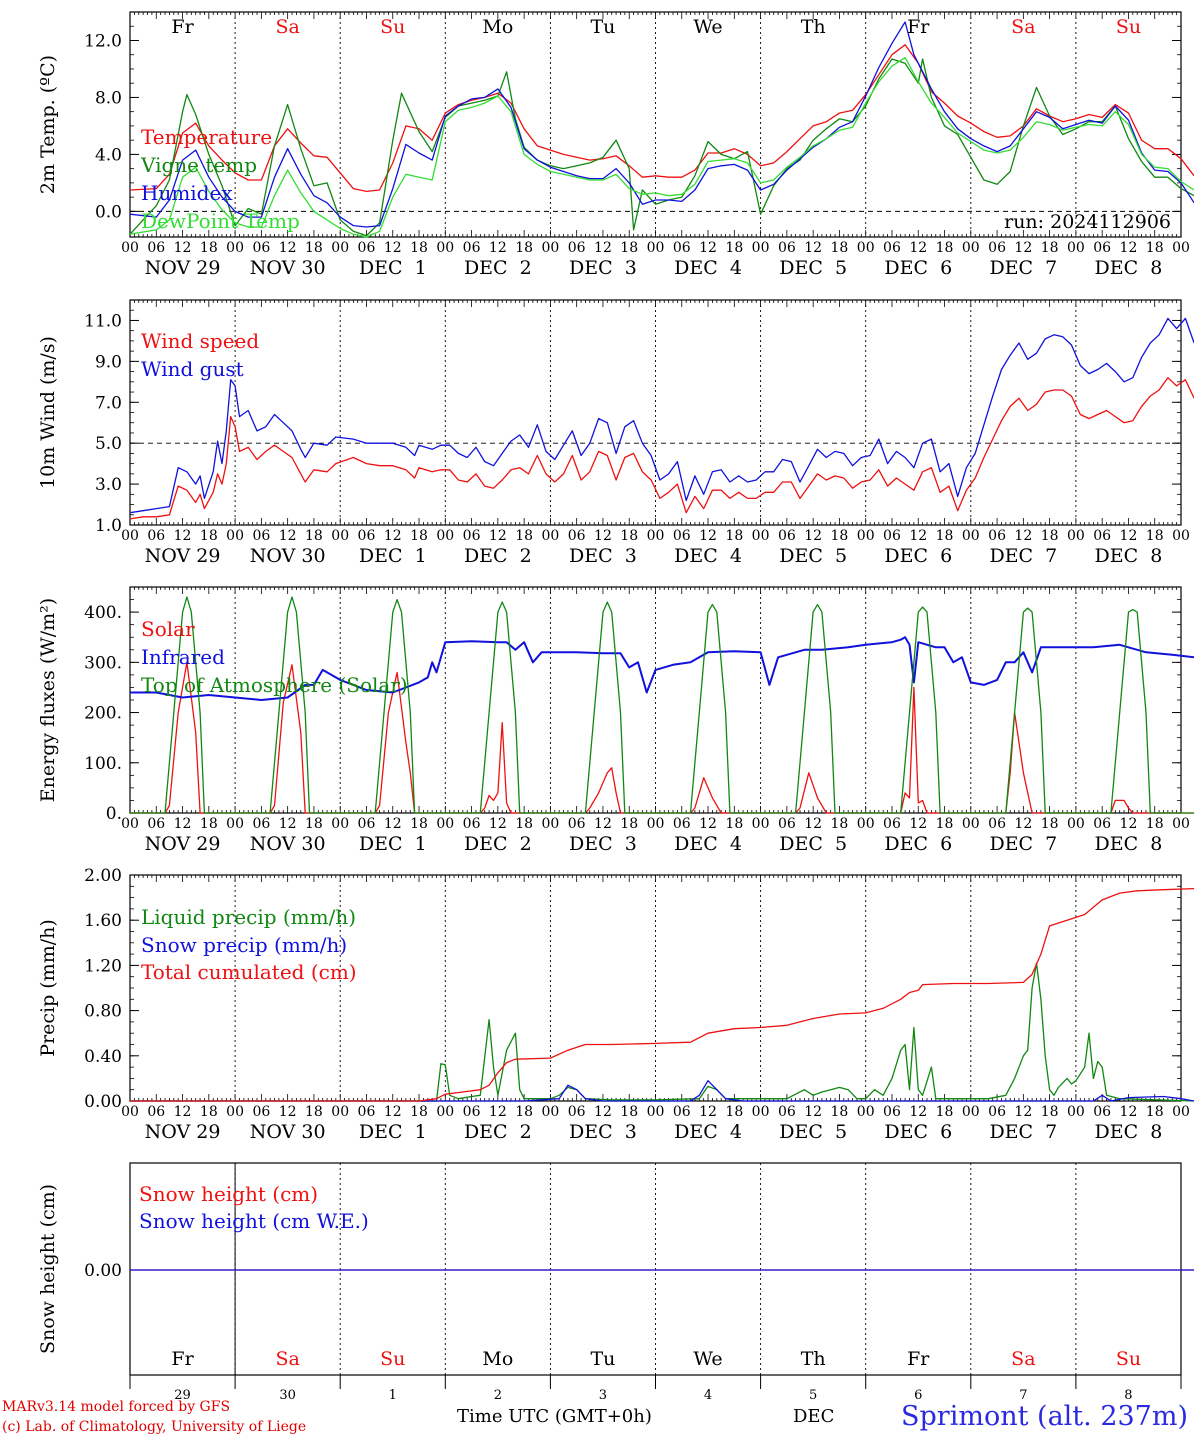  Describe the element at coordinates (48, 1269) in the screenshot. I see `y-axis-label: Snow height (cm)` at that location.